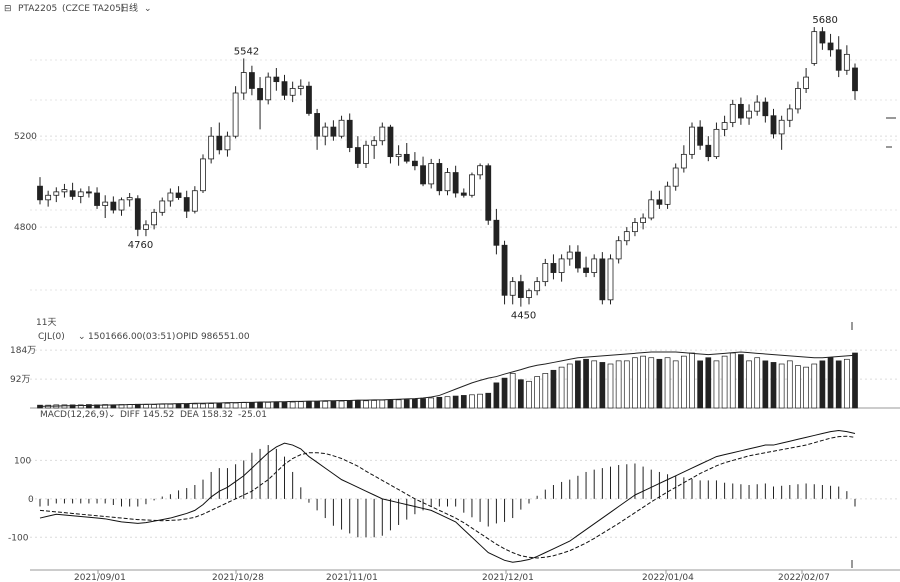 This screenshot has height=582, width=900. I want to click on macd-tick-label: 0, so click(31, 500).